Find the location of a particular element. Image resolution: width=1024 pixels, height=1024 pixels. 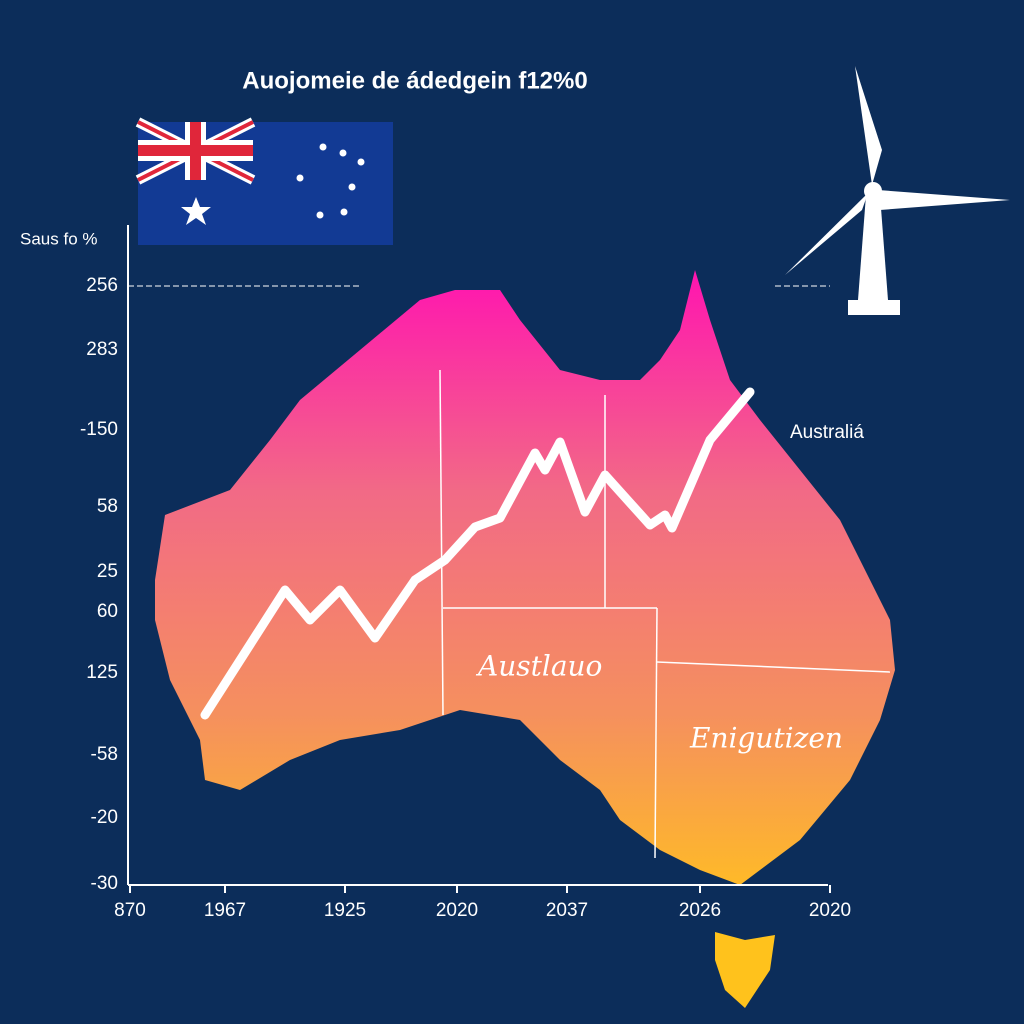

y-axis-label-text: 58 is located at coordinates (107, 506).